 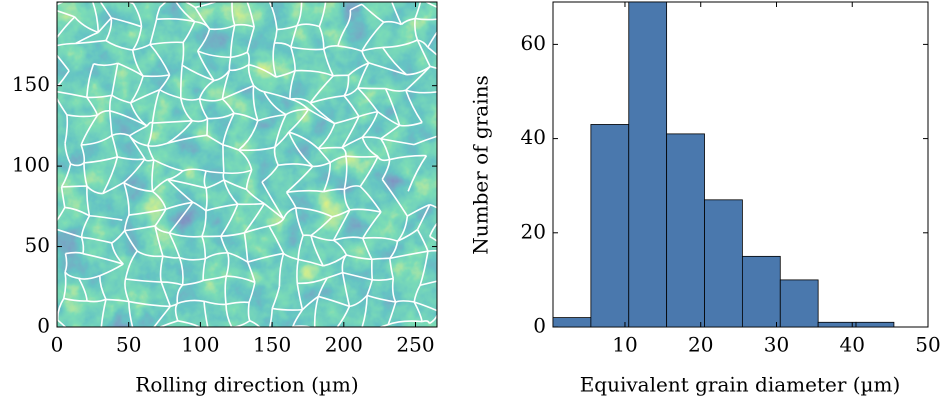 What do you see at coordinates (31, 165) in the screenshot?
I see `y-tick-label: 100` at bounding box center [31, 165].